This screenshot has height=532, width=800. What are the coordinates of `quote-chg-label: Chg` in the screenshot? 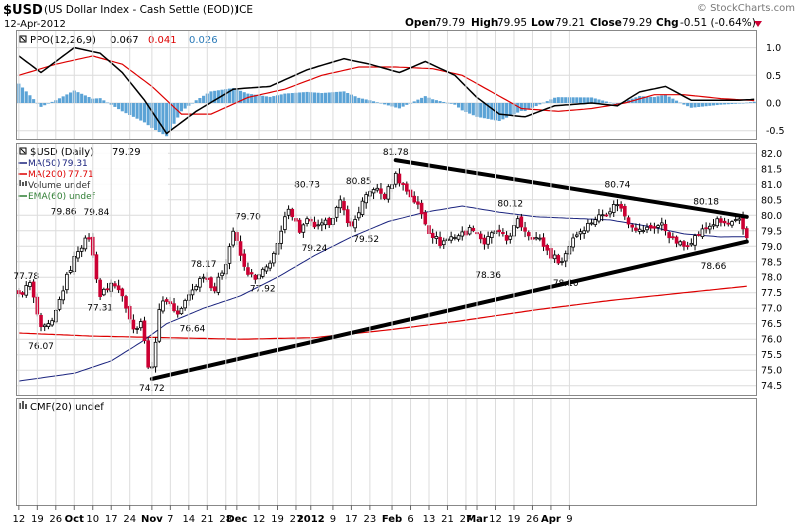 It's located at (667, 23).